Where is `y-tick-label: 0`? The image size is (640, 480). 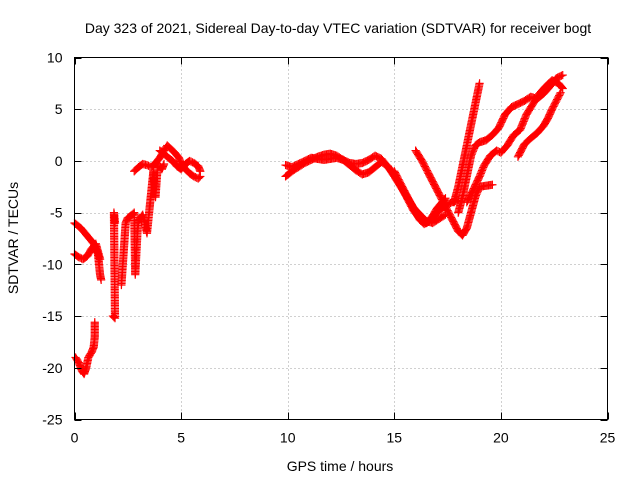
y-tick-label: 0 is located at coordinates (59, 161).